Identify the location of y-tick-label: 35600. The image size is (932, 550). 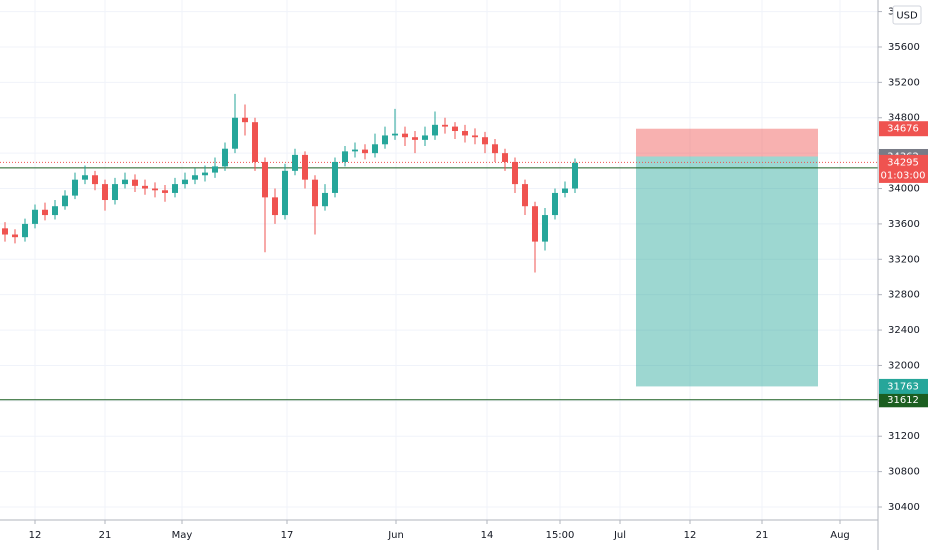
(904, 47).